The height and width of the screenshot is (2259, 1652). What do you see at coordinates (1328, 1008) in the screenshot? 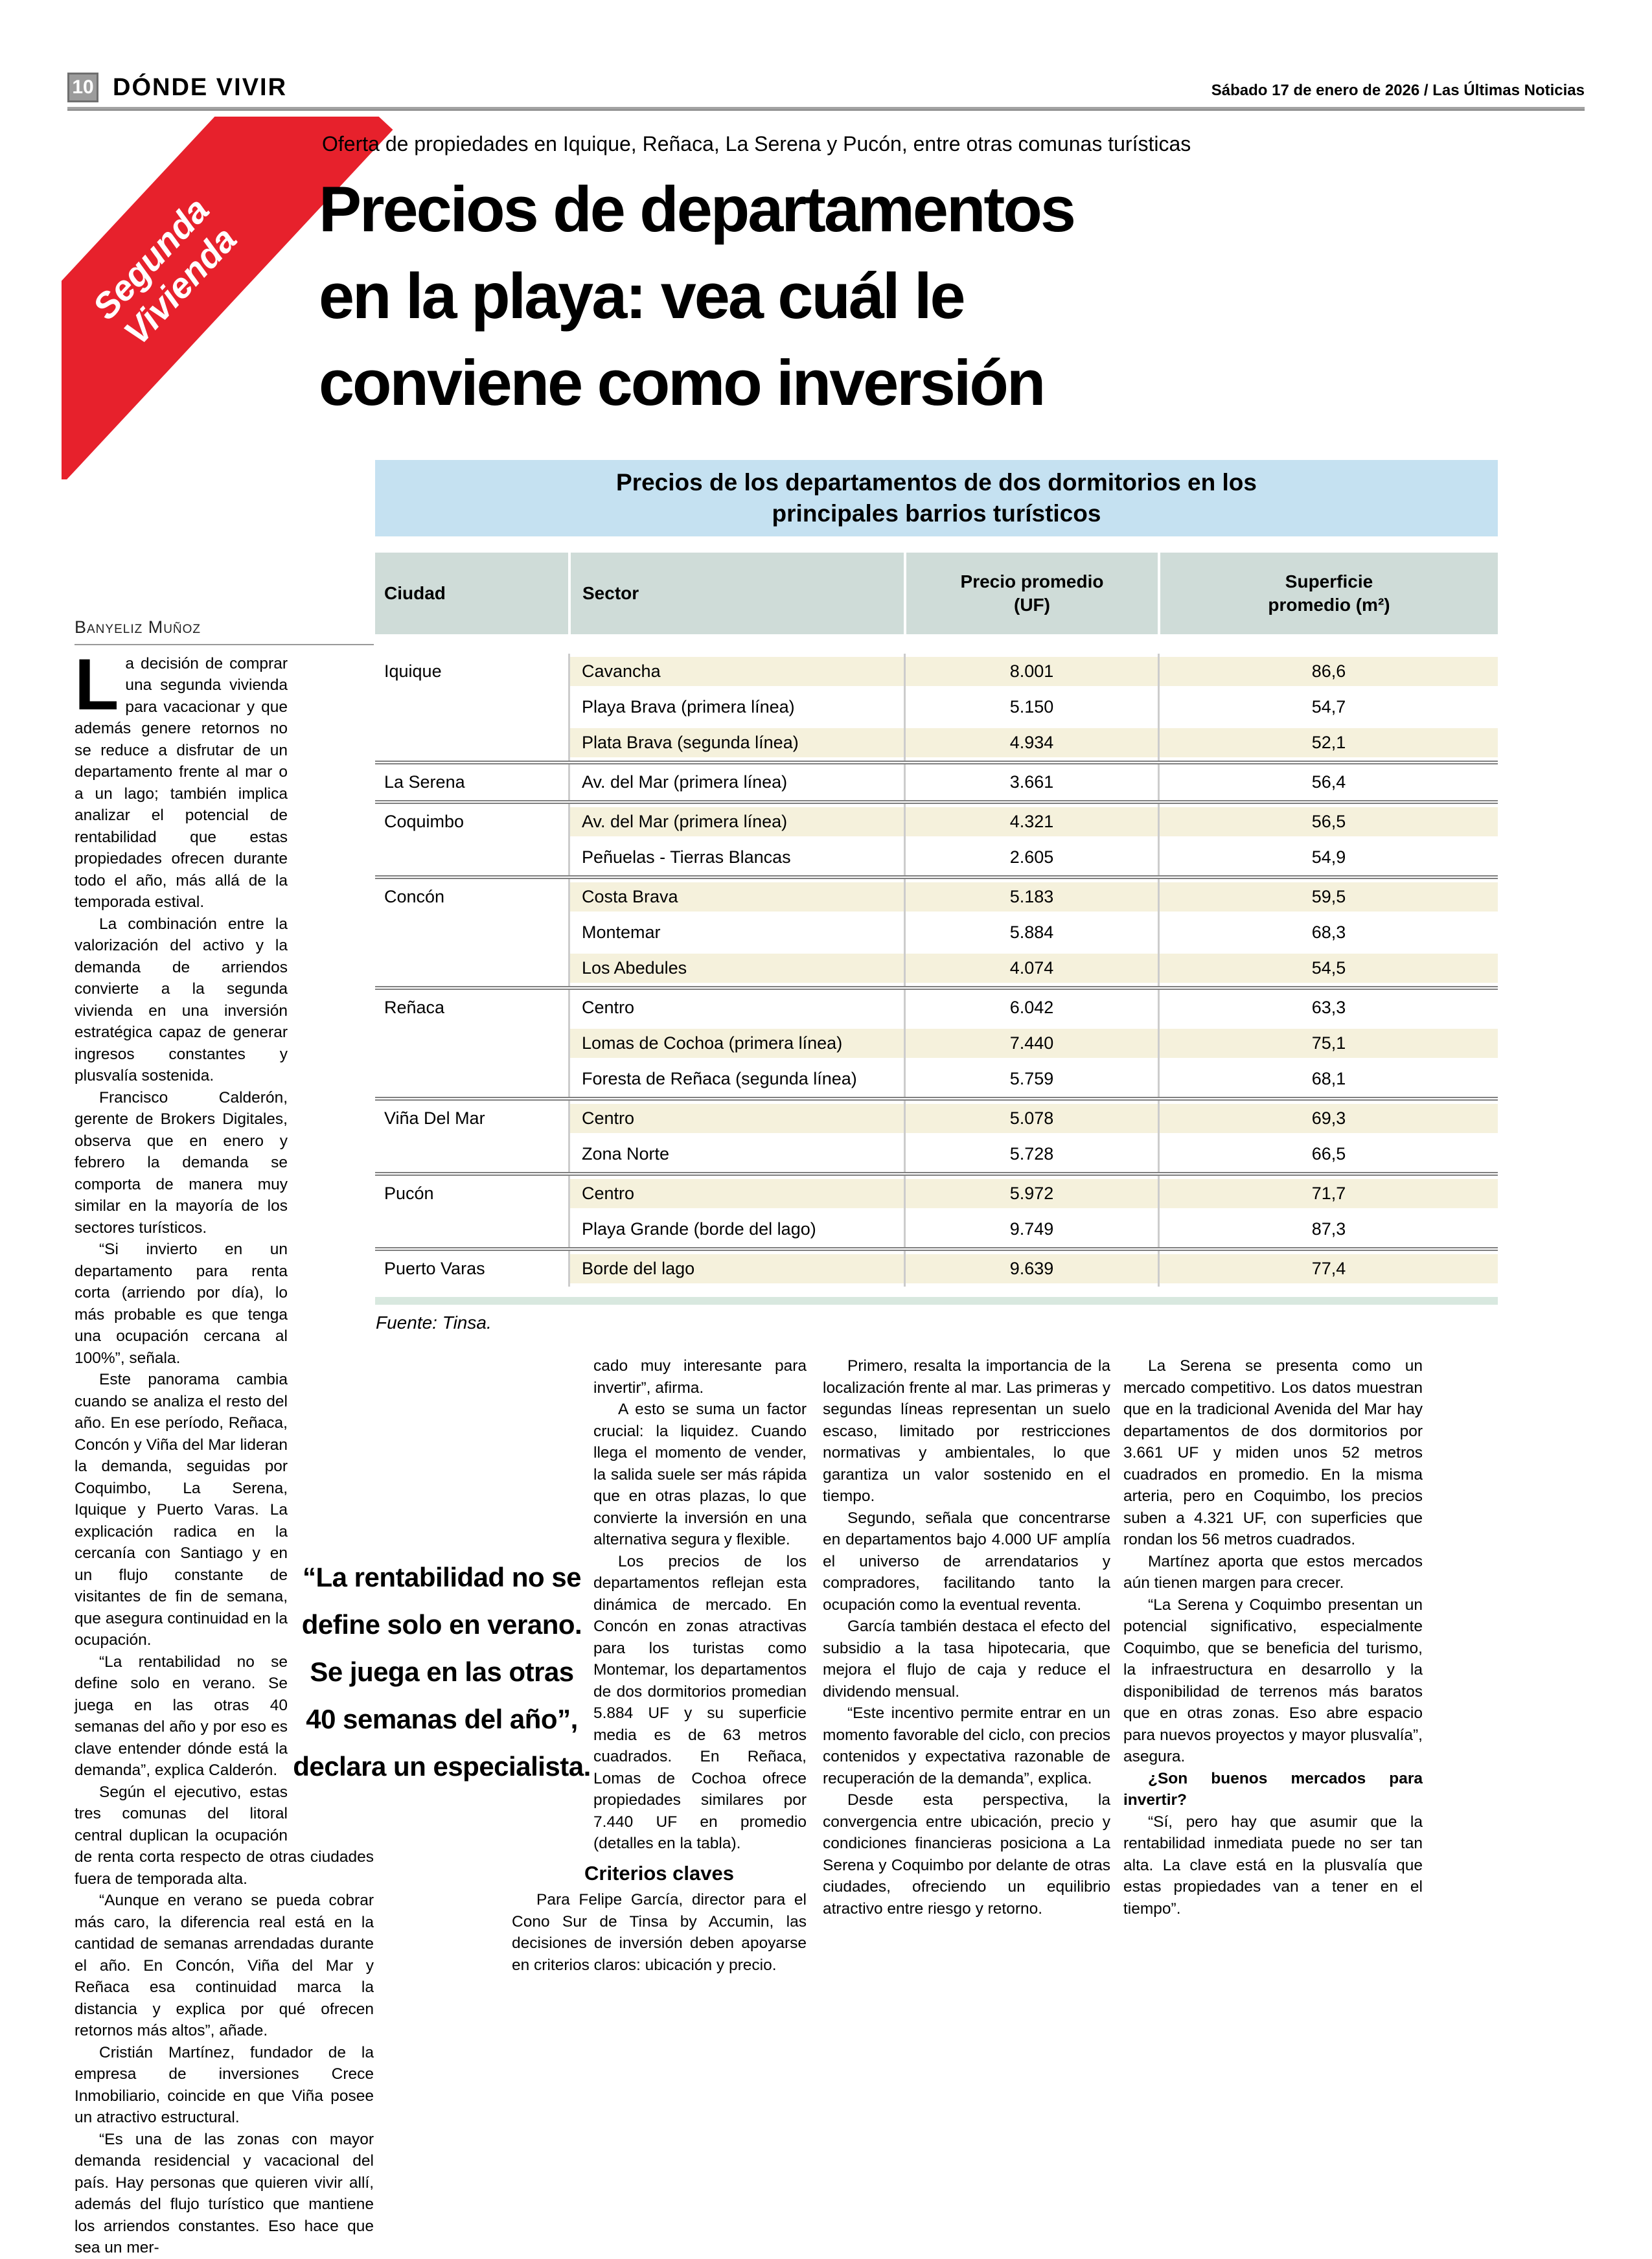
I see `superficie-cell: 63,3` at bounding box center [1328, 1008].